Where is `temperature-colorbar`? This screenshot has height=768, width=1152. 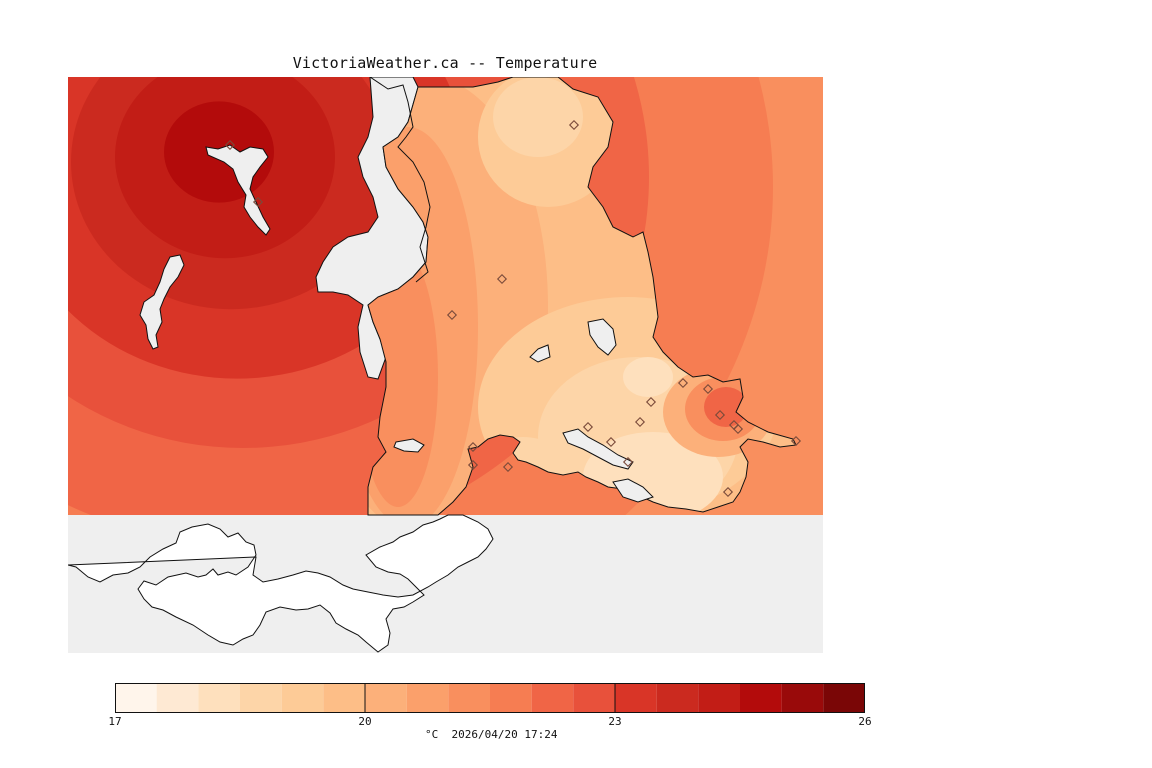
temperature-colorbar is located at coordinates (490, 698).